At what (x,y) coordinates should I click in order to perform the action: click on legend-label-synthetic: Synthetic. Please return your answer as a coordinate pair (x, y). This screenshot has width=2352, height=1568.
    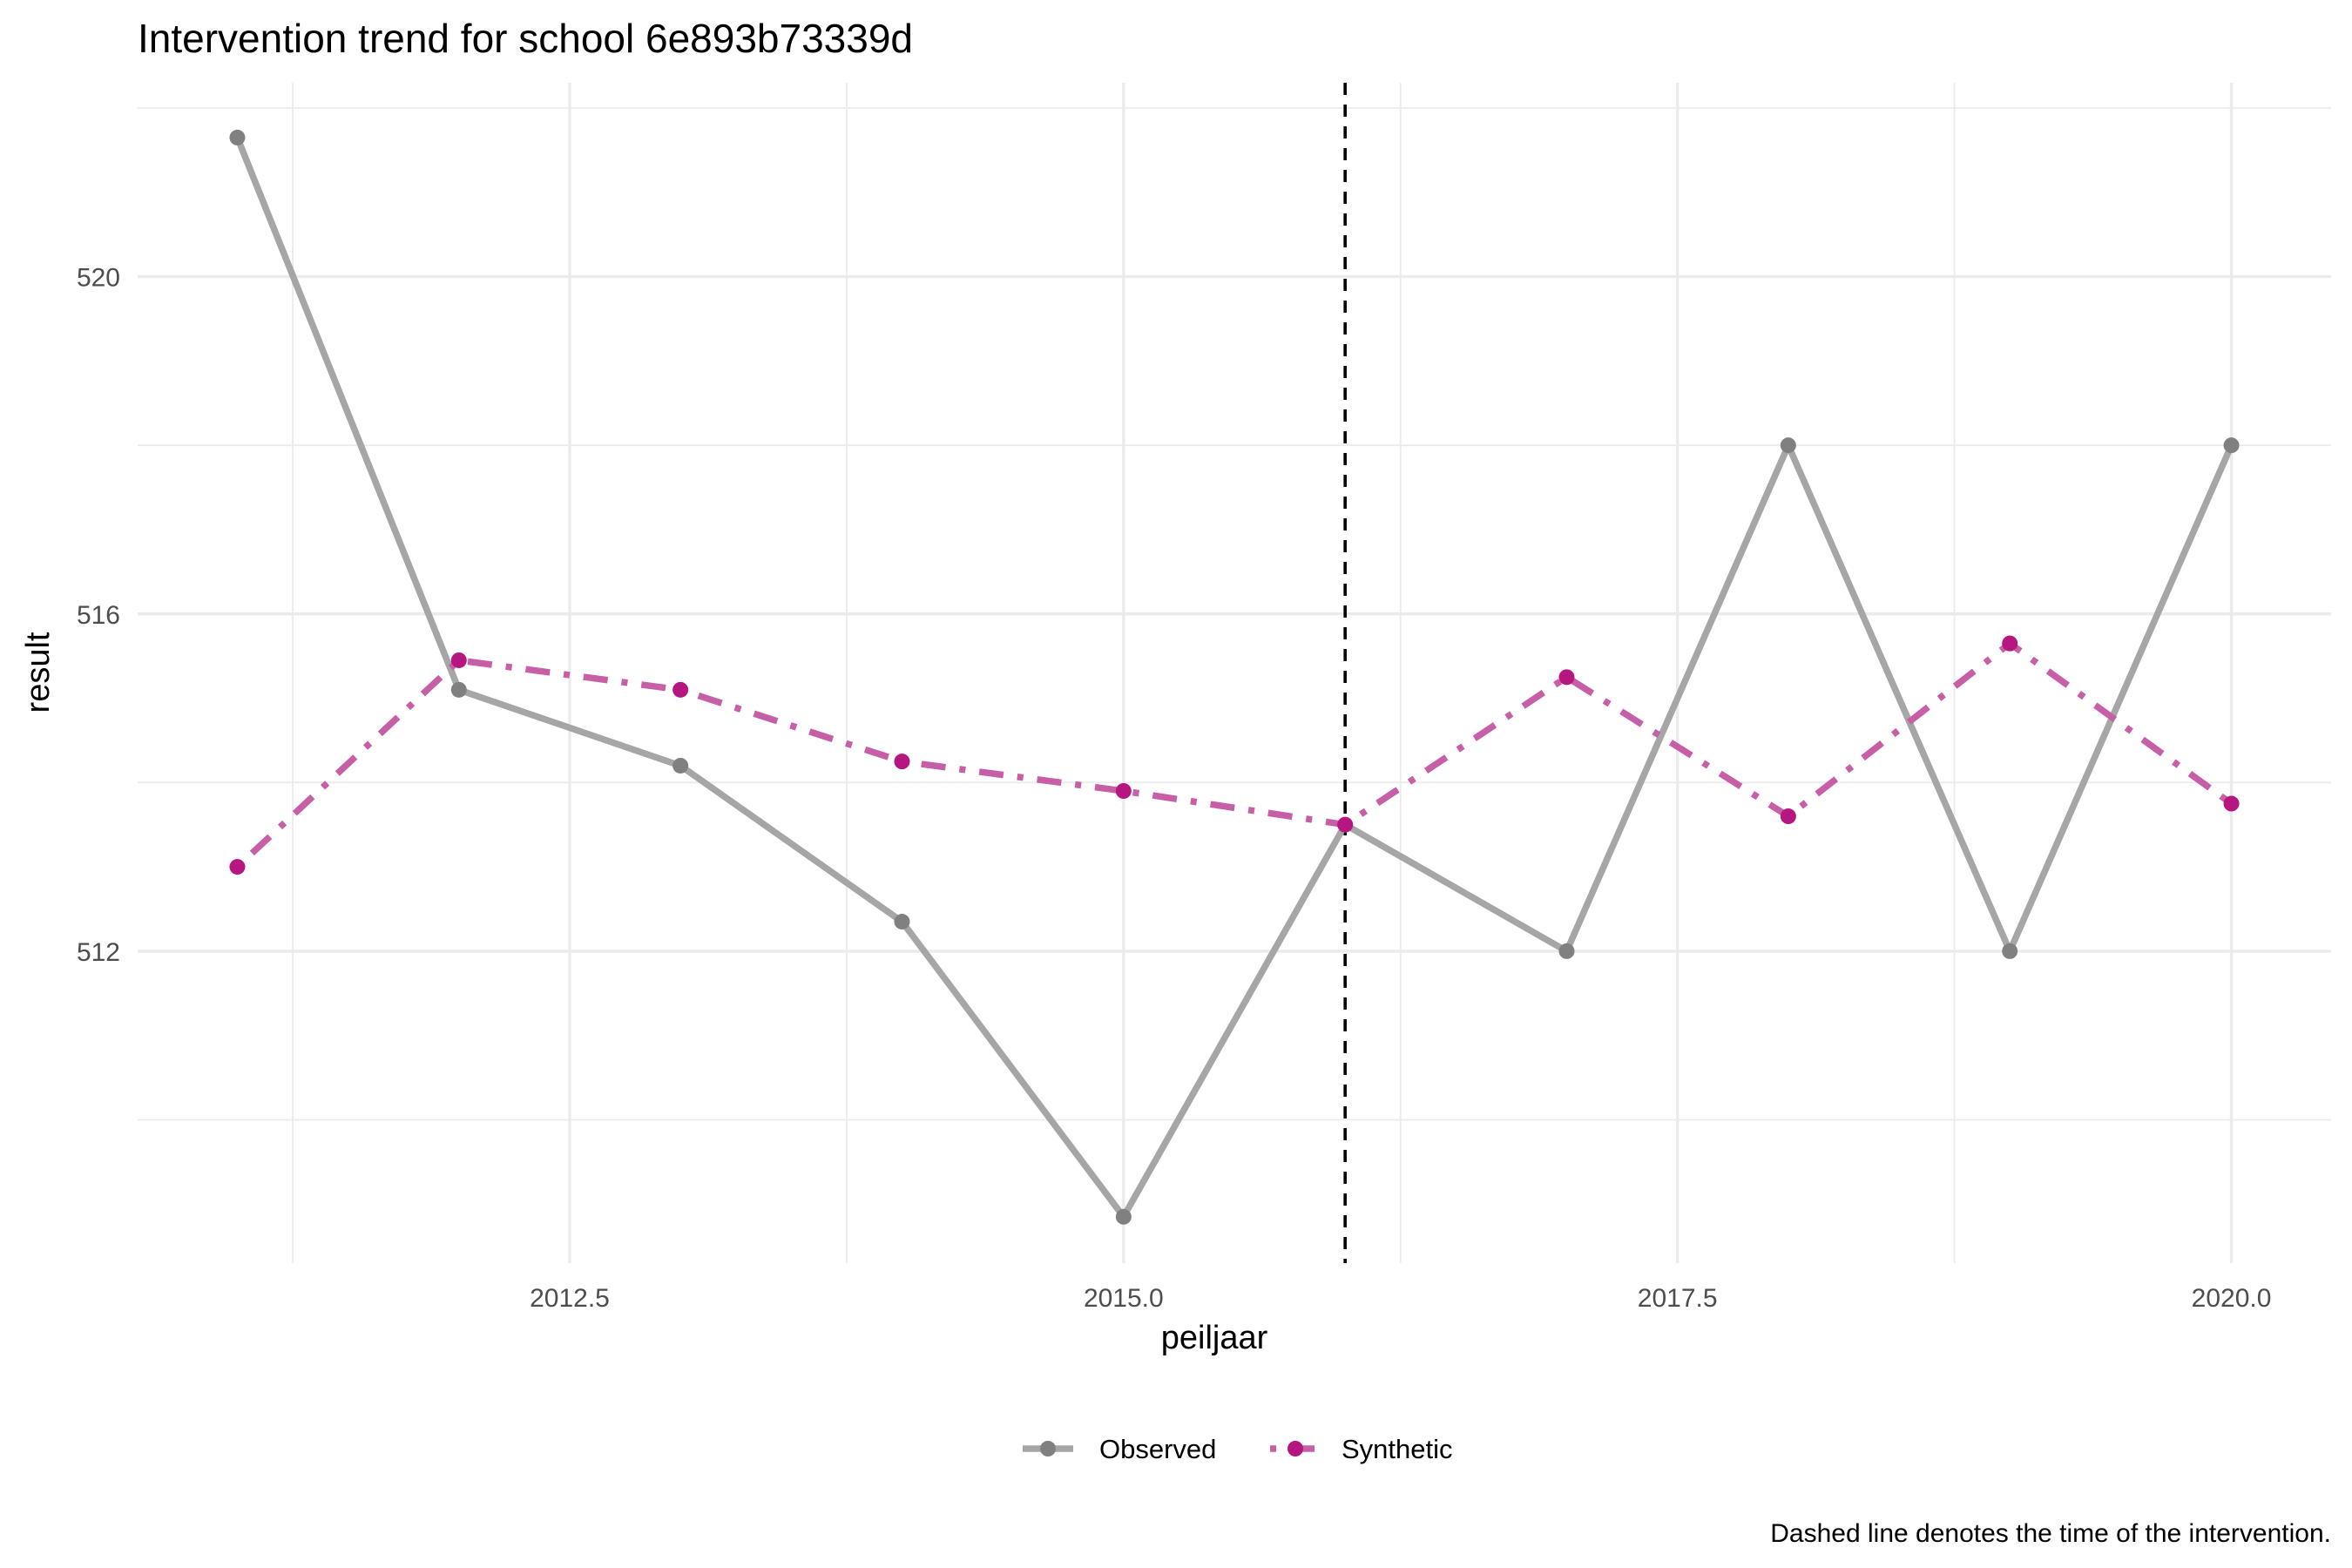
    Looking at the image, I should click on (1398, 1449).